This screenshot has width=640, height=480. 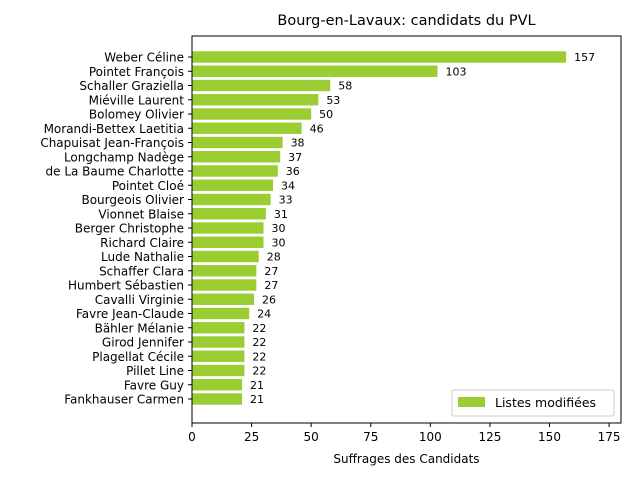 I want to click on bar-value-label: 24, so click(x=264, y=314).